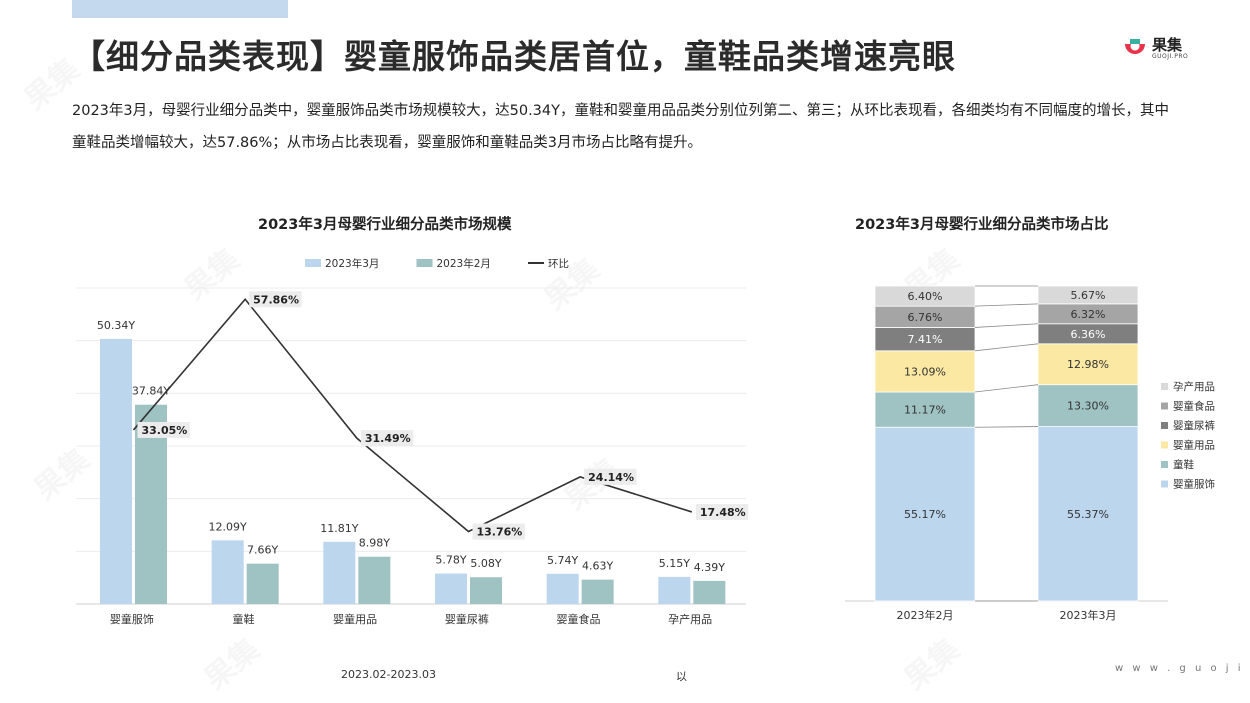 This screenshot has height=703, width=1250. I want to click on segment-label: 55.37%, so click(1088, 514).